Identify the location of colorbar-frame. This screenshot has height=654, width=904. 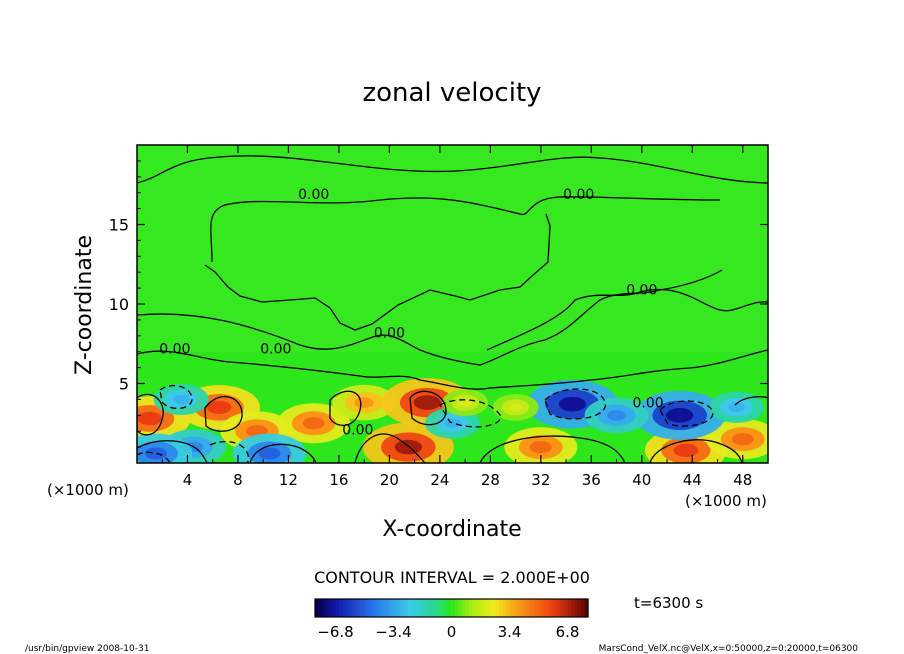
(451, 608).